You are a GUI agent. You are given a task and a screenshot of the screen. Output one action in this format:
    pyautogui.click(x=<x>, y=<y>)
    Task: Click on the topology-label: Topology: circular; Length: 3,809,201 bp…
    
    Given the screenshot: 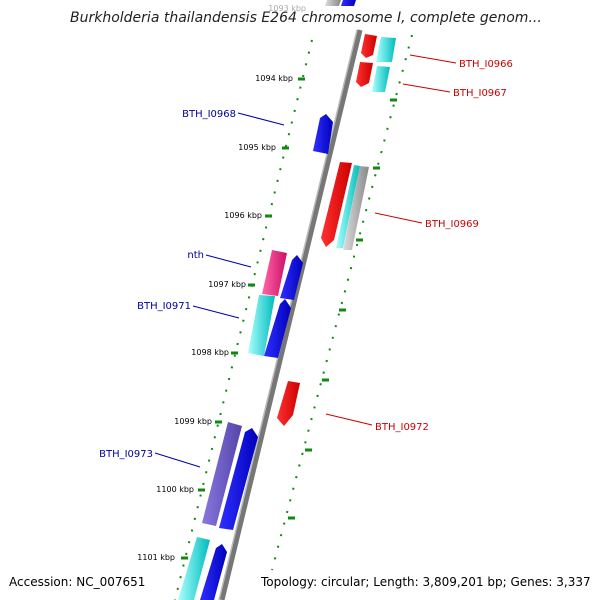 What is the action you would take?
    pyautogui.click(x=426, y=582)
    